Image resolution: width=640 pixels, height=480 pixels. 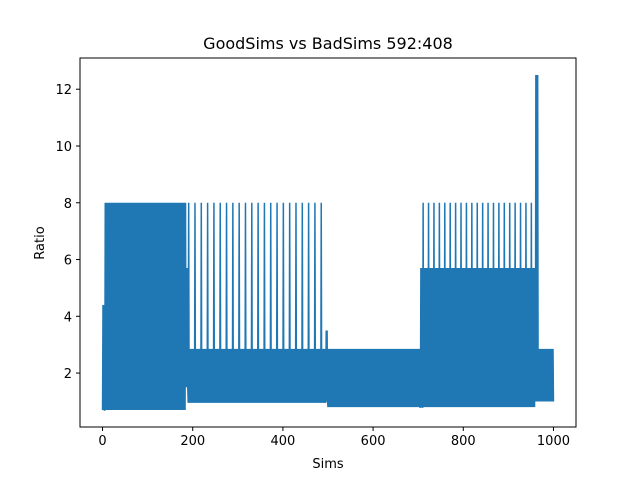 I want to click on y-tick-label: 12, so click(x=63, y=90).